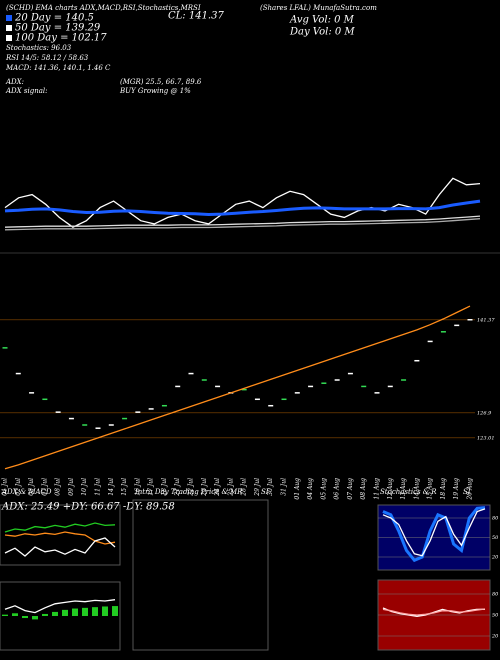 The height and width of the screenshot is (660, 500). What do you see at coordinates (217, 487) in the screenshot?
I see `x-tick-label: 24 Jul` at bounding box center [217, 487].